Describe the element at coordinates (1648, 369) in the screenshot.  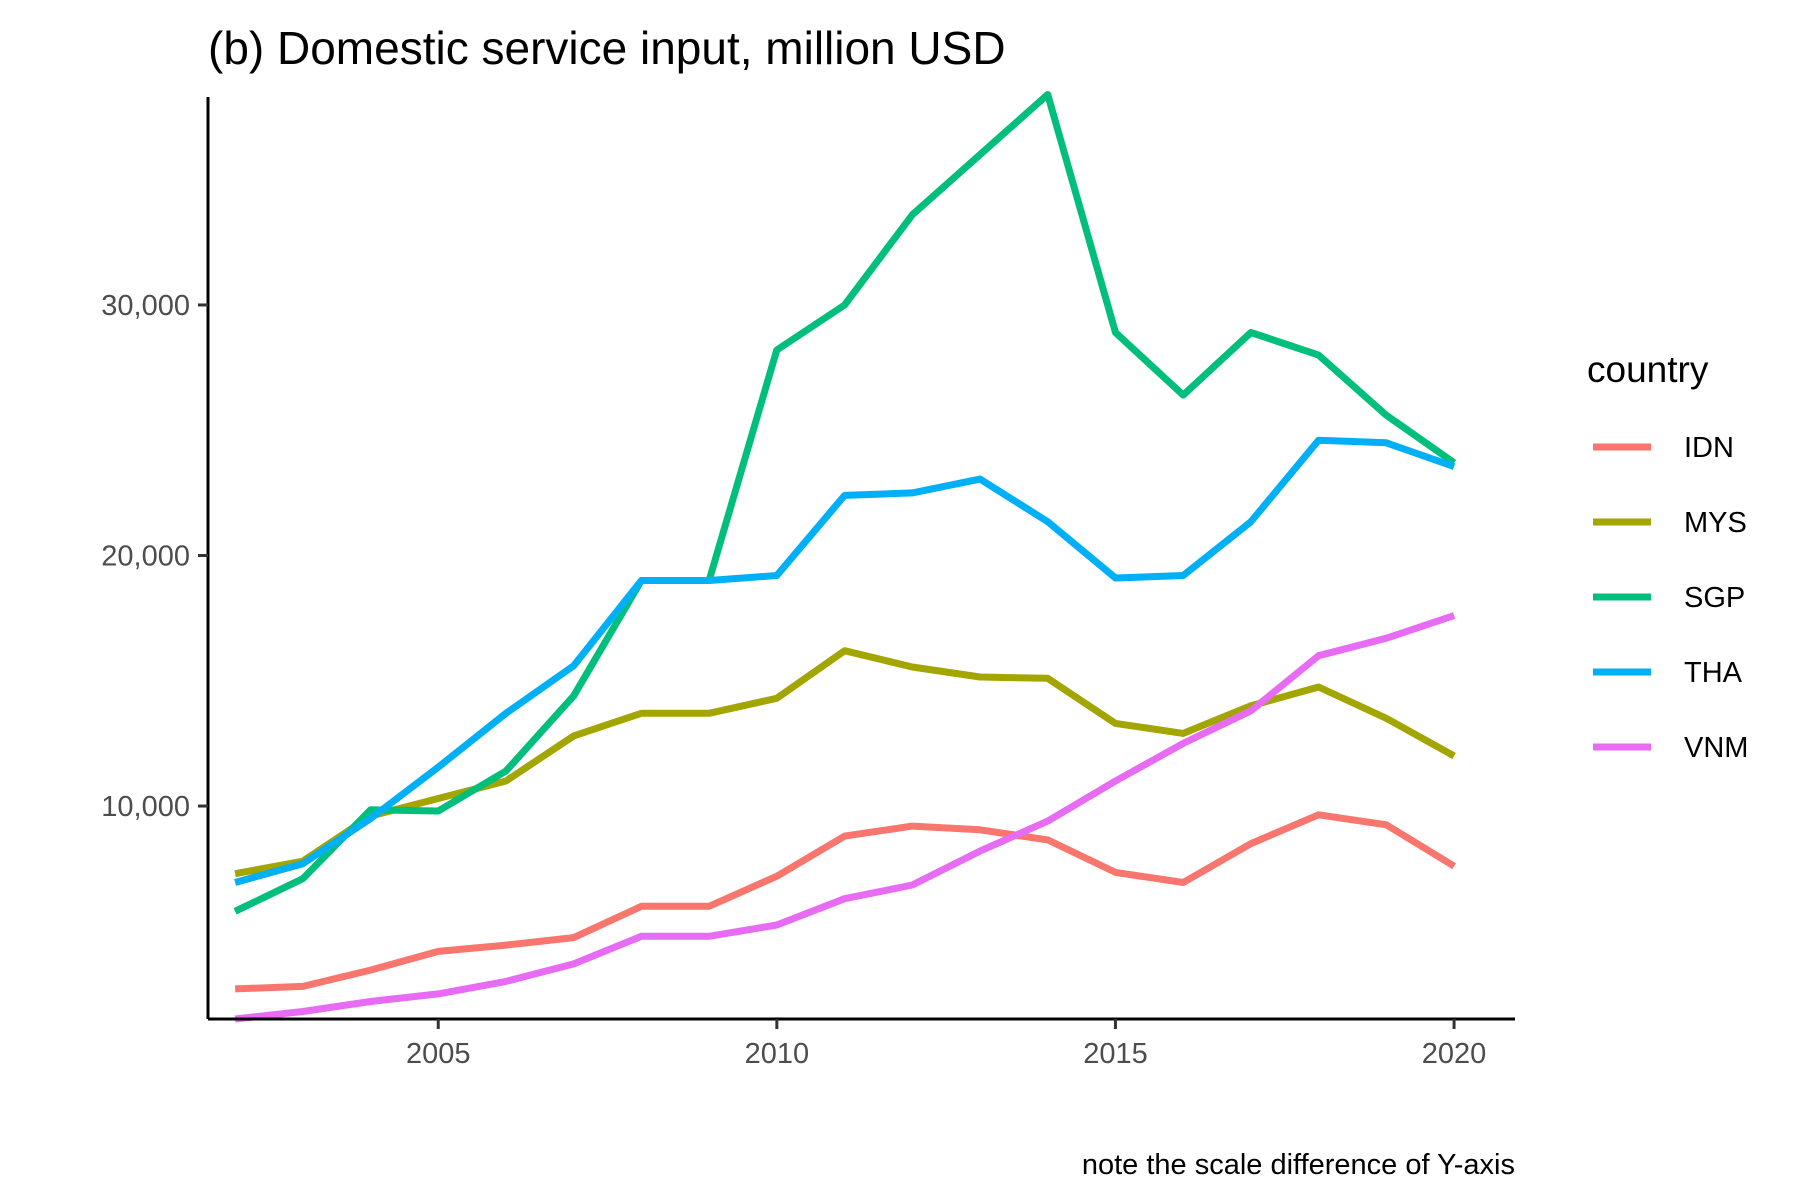
I see `legend-title: country` at that location.